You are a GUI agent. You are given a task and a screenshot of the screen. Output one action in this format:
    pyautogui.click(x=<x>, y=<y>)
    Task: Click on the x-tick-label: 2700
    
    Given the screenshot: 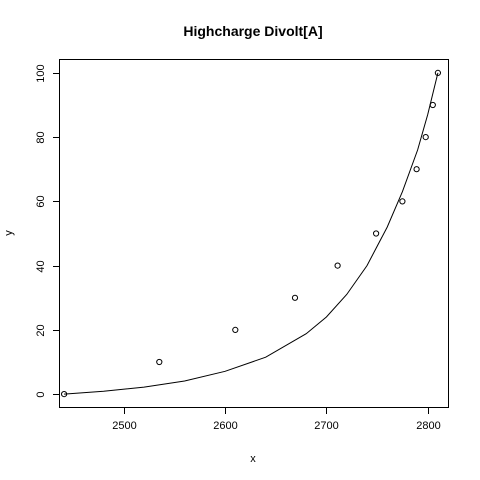 What is the action you would take?
    pyautogui.click(x=326, y=426)
    